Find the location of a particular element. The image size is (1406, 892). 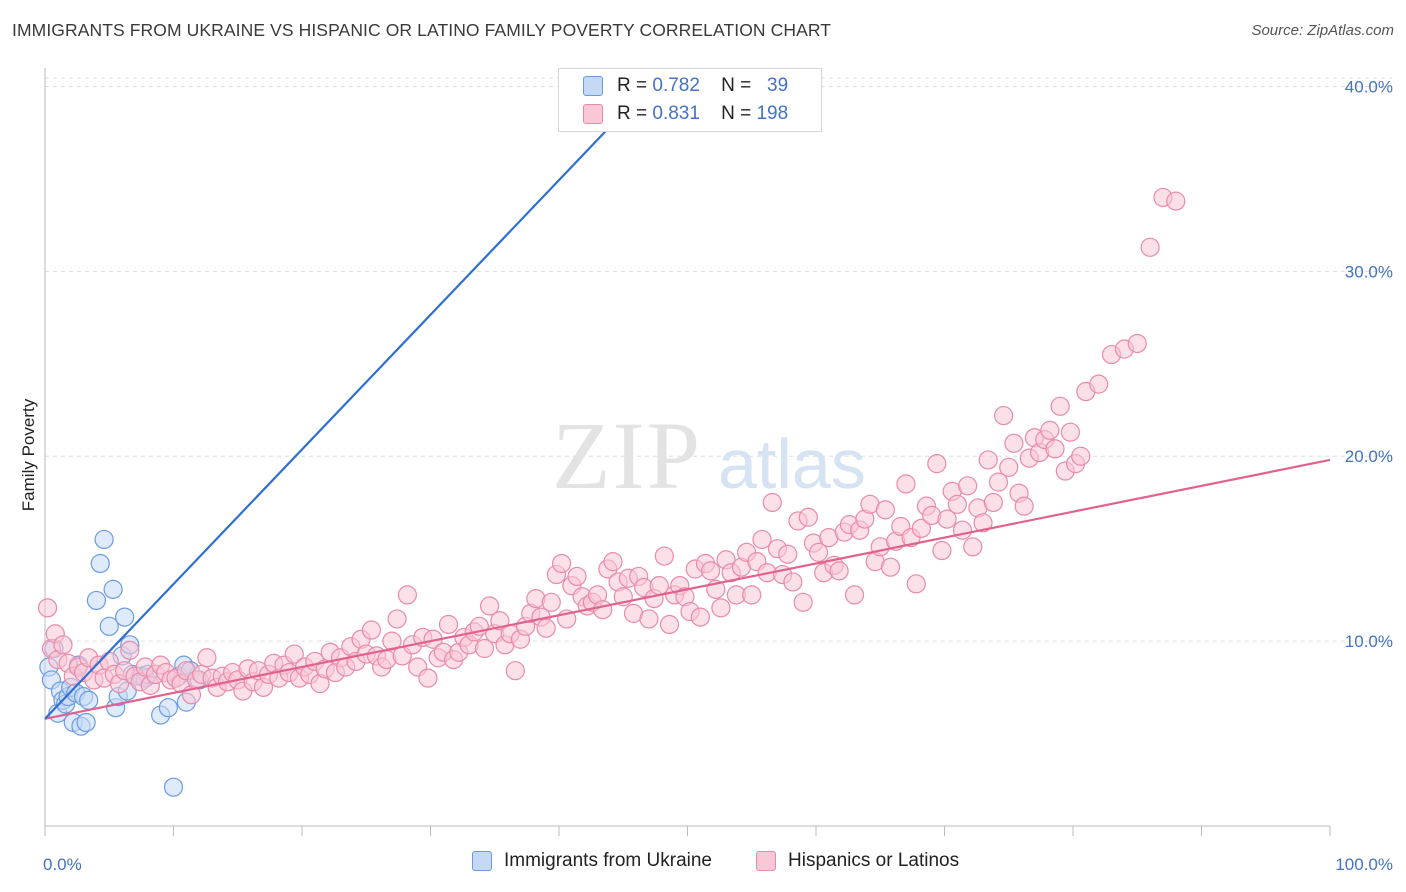

legend-n-value: 39 is located at coordinates (778, 85).